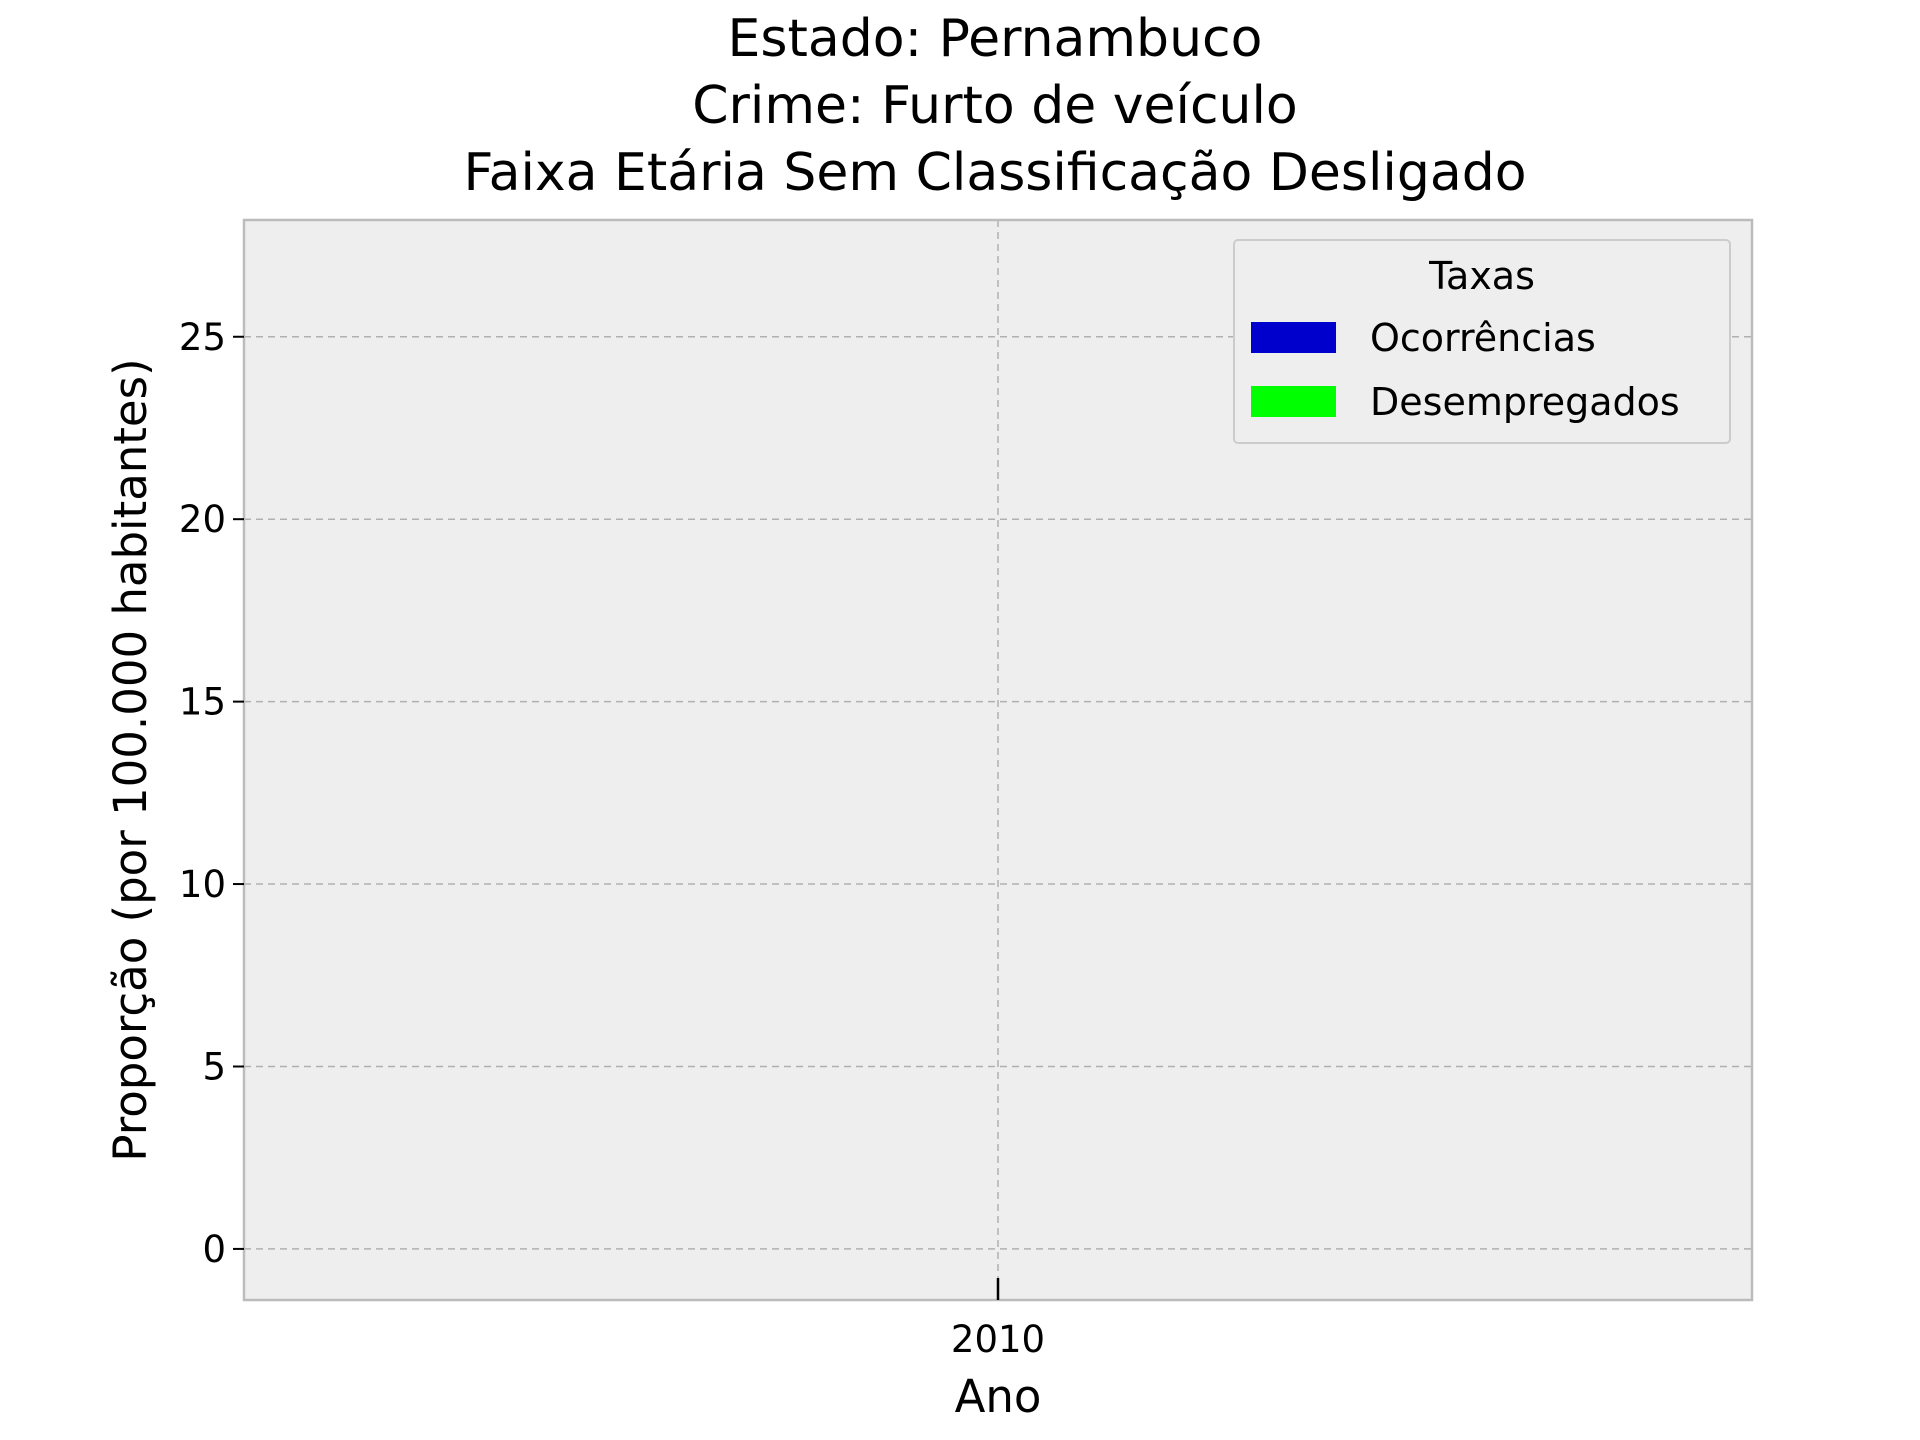 The image size is (1920, 1440). Describe the element at coordinates (202, 337) in the screenshot. I see `y-tick-label: 25` at that location.